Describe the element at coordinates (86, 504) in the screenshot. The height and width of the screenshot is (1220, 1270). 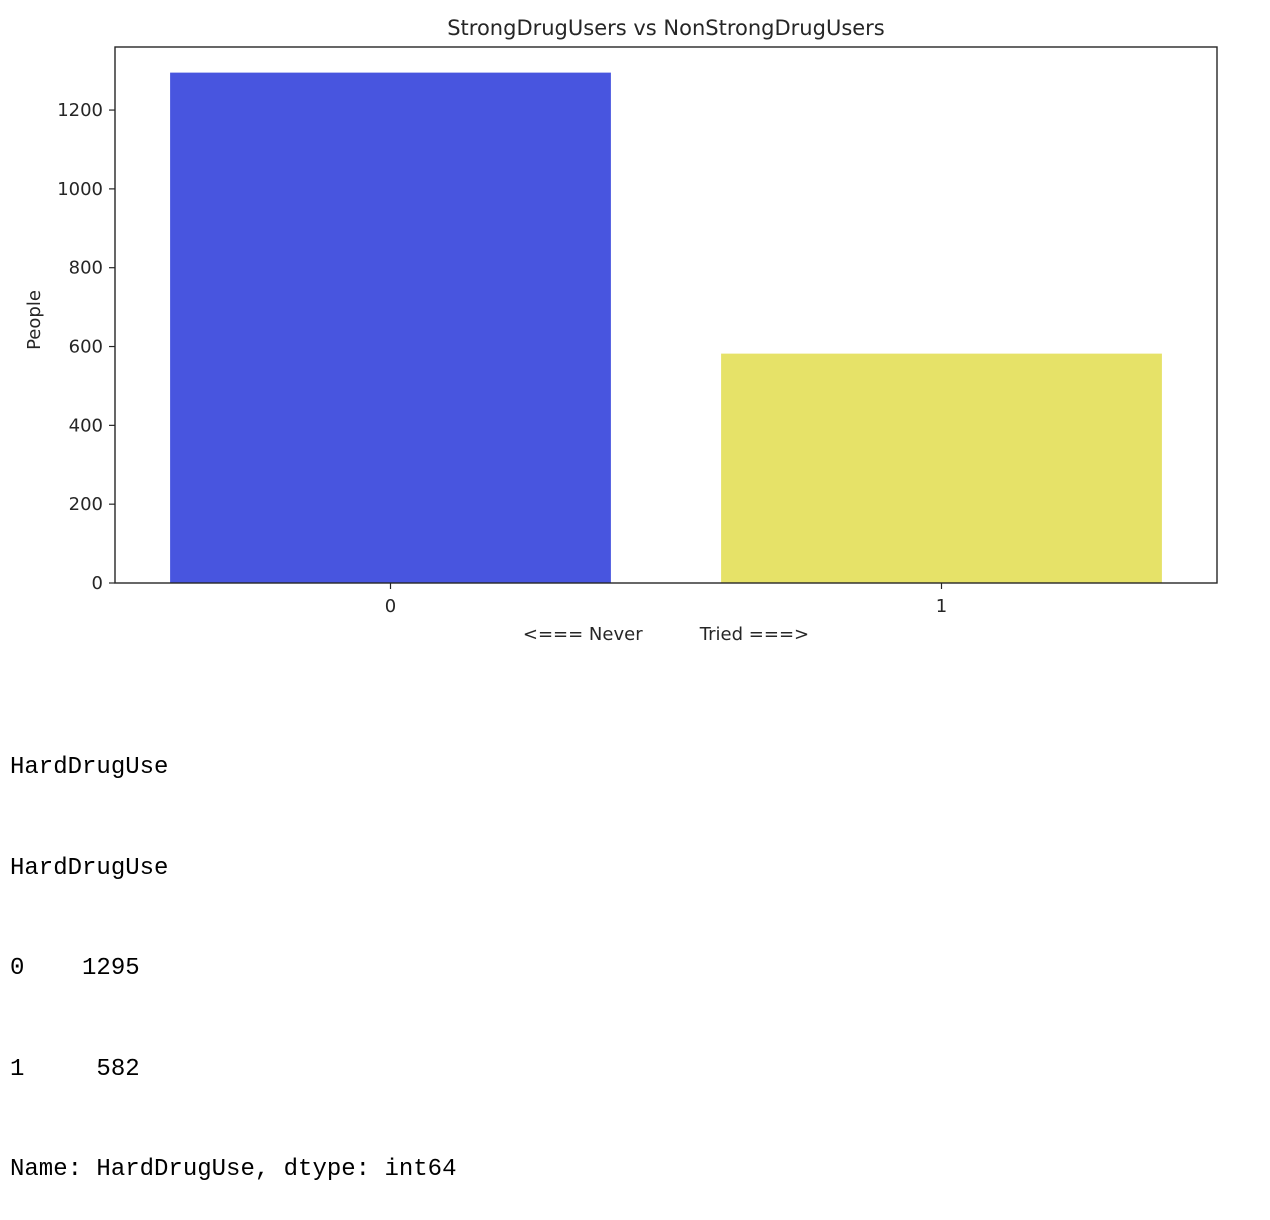
I see `y-tick-label: 200` at that location.